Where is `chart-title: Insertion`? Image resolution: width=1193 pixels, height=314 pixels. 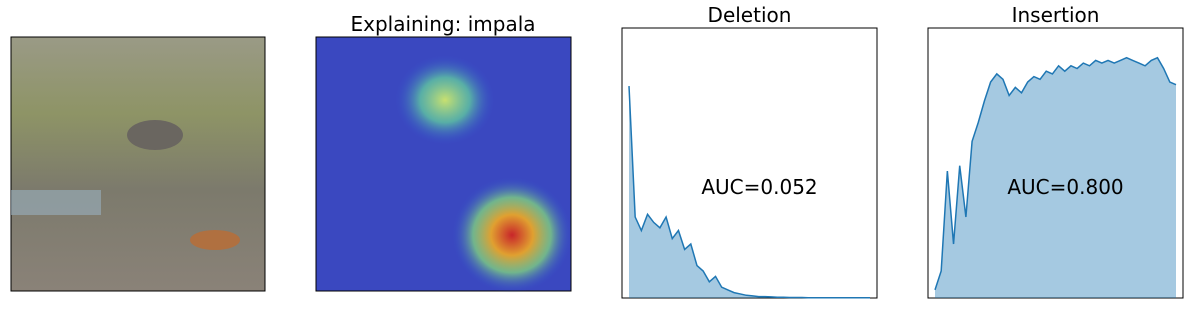 chart-title: Insertion is located at coordinates (1056, 15).